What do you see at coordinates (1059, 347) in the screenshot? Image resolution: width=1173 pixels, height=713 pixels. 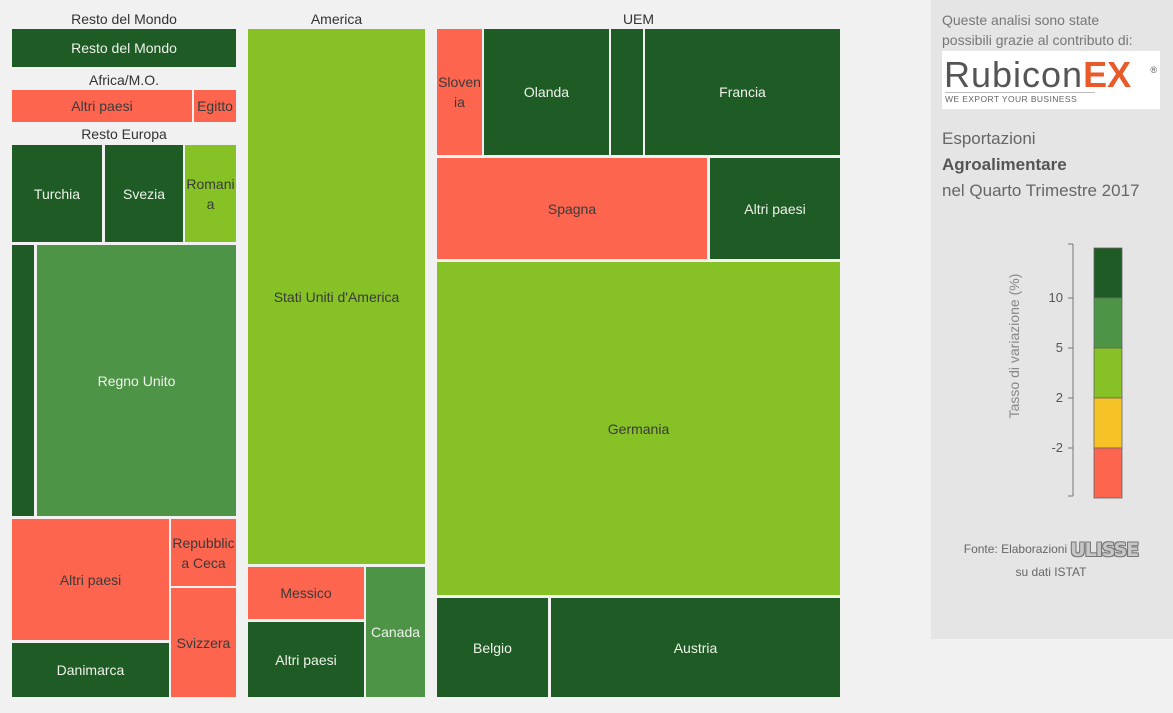 I see `legend-tick-label: 5` at bounding box center [1059, 347].